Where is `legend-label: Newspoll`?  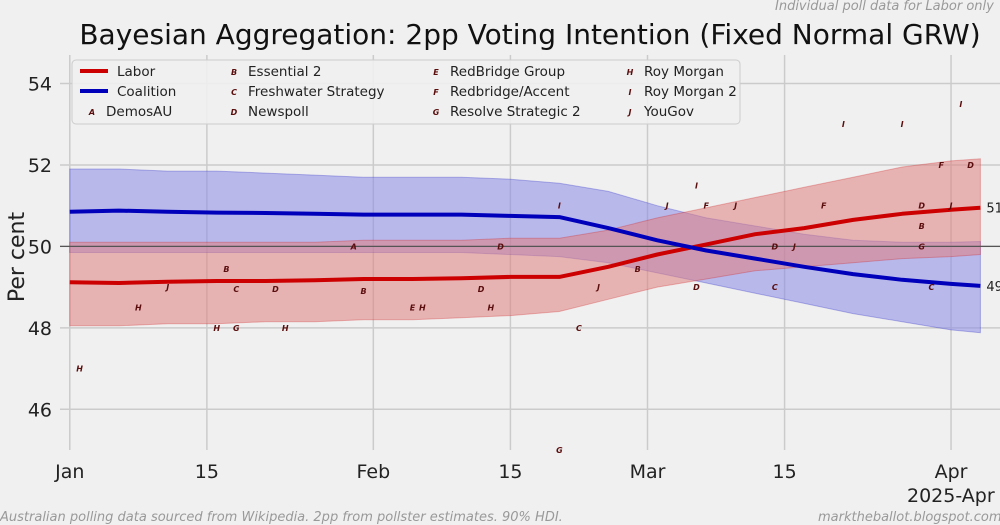
legend-label: Newspoll is located at coordinates (278, 112).